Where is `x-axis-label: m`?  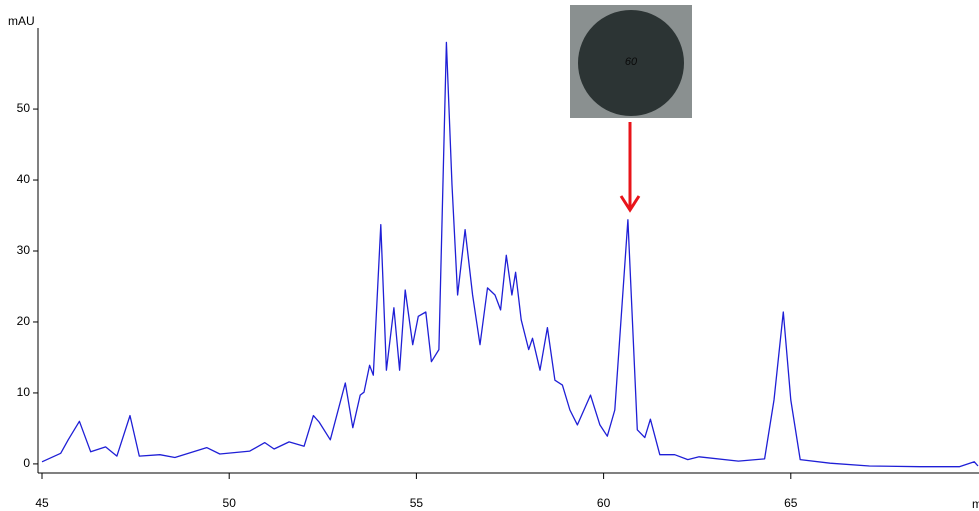
x-axis-label: m is located at coordinates (975, 504).